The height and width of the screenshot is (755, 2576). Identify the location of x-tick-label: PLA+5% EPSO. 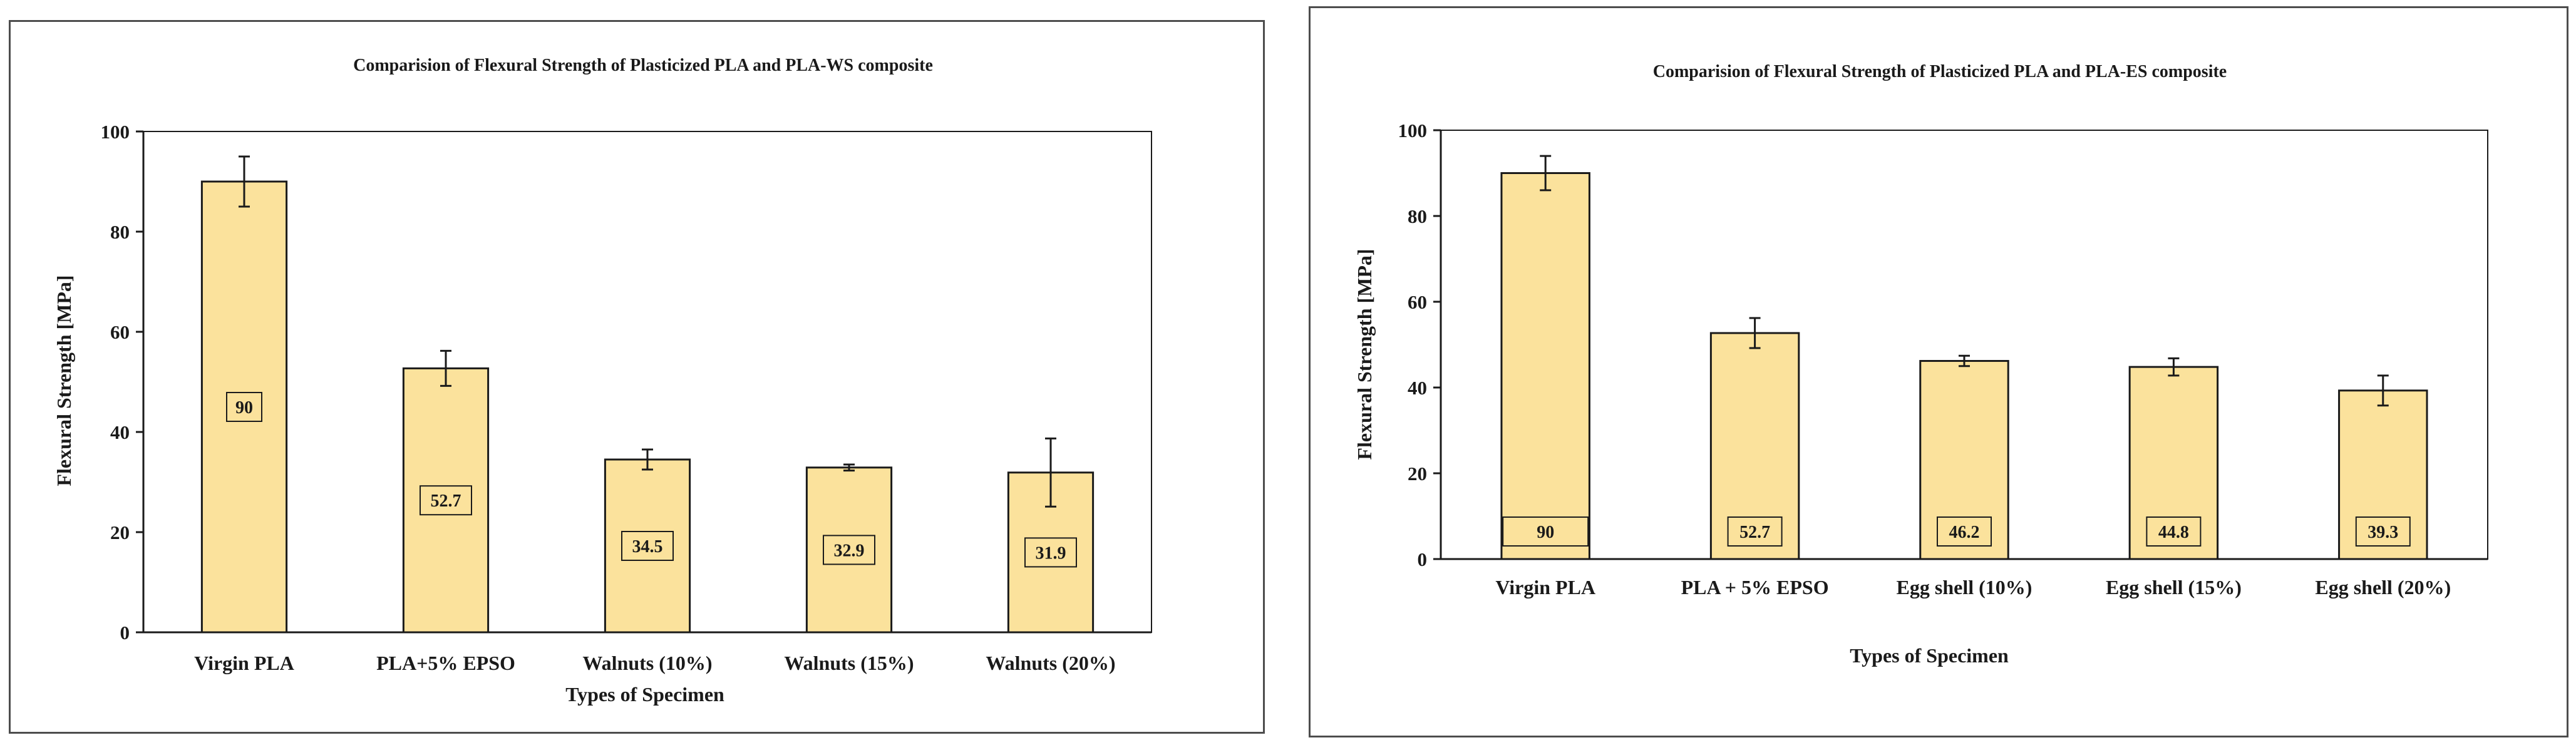
(445, 663).